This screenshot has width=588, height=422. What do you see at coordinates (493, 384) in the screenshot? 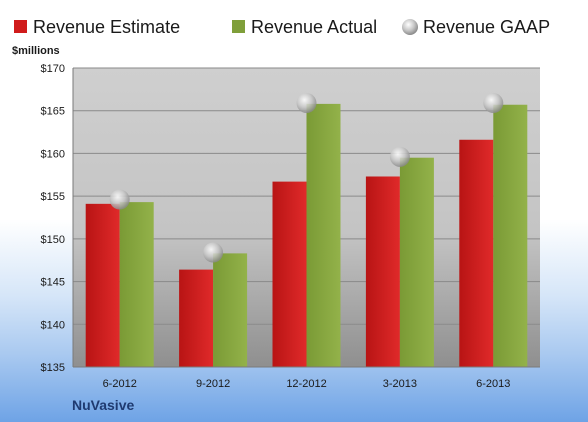
I see `x-tick-label: 6-2013` at bounding box center [493, 384].